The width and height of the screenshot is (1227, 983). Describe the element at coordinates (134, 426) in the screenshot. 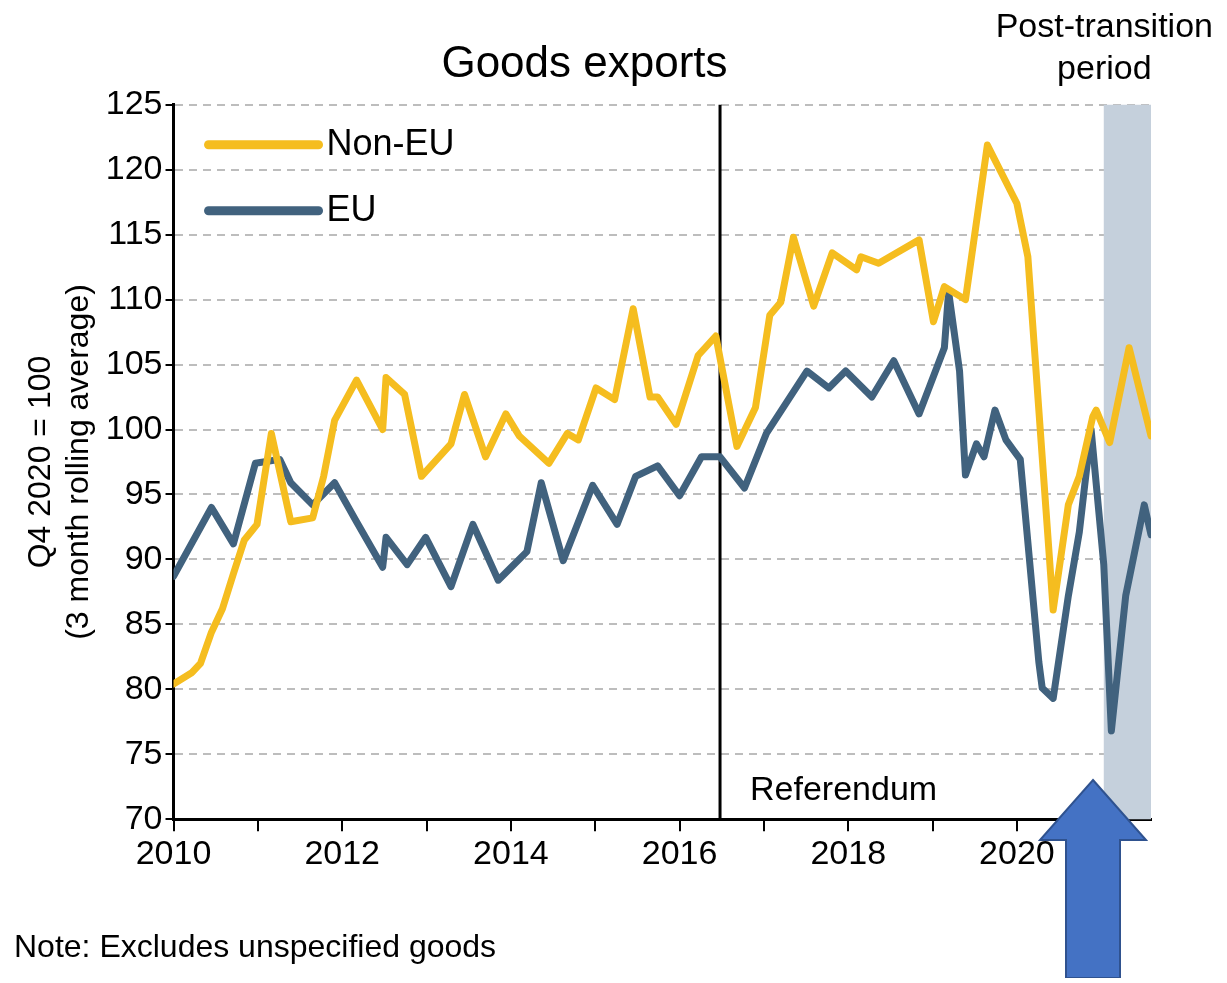

I see `y-tick-label: 100` at that location.